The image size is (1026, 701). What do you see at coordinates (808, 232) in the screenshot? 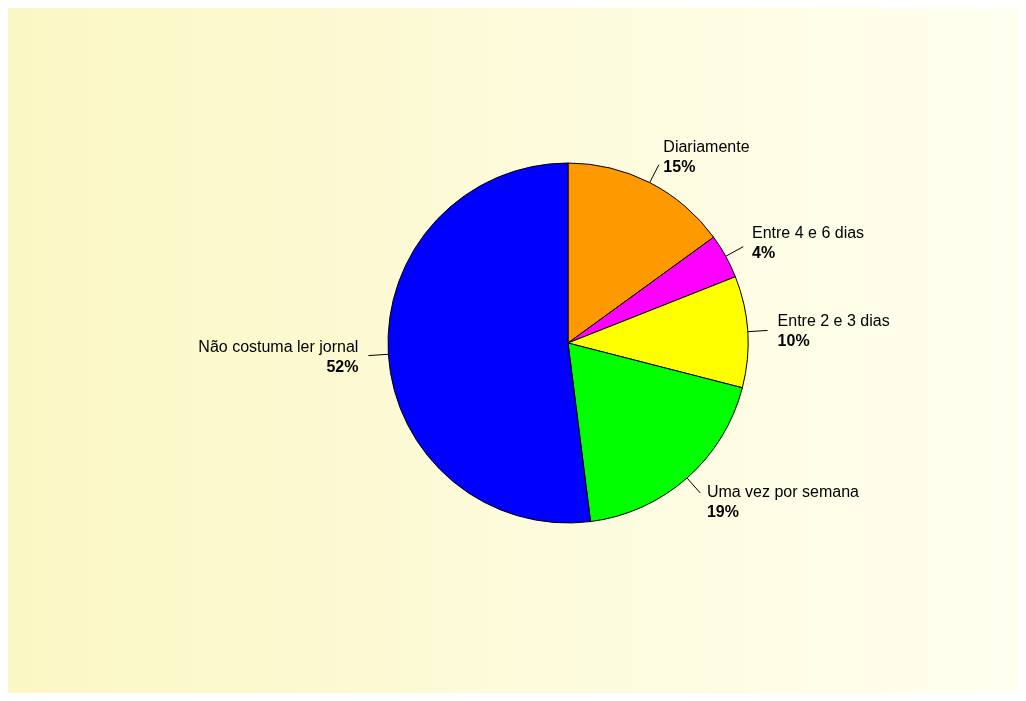
I see `slice-label: Entre 4 e 6 dias` at bounding box center [808, 232].